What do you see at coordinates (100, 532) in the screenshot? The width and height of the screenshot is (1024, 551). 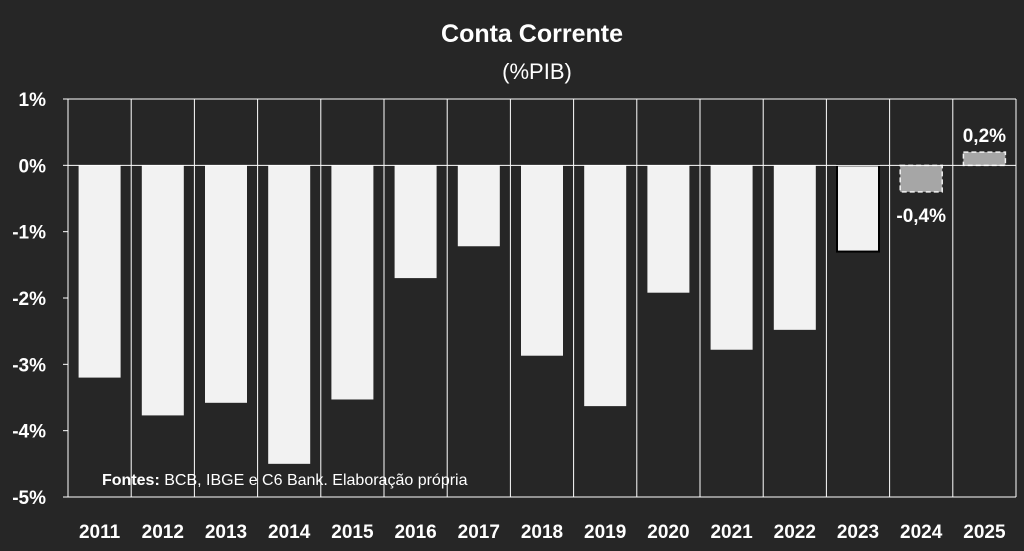 I see `x-tick-label: 2011` at bounding box center [100, 532].